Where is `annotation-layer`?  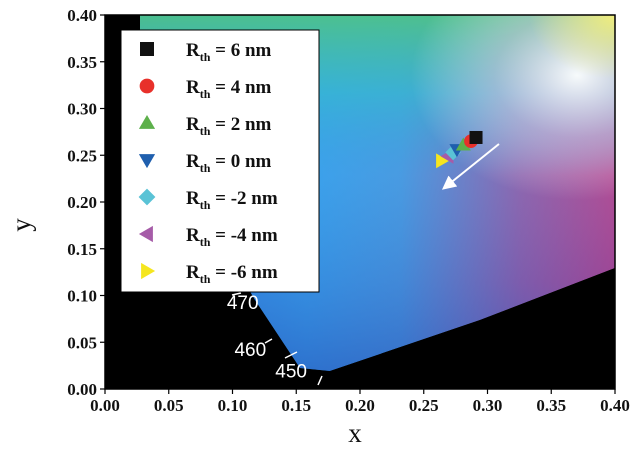 annotation-layer is located at coordinates (470, 166).